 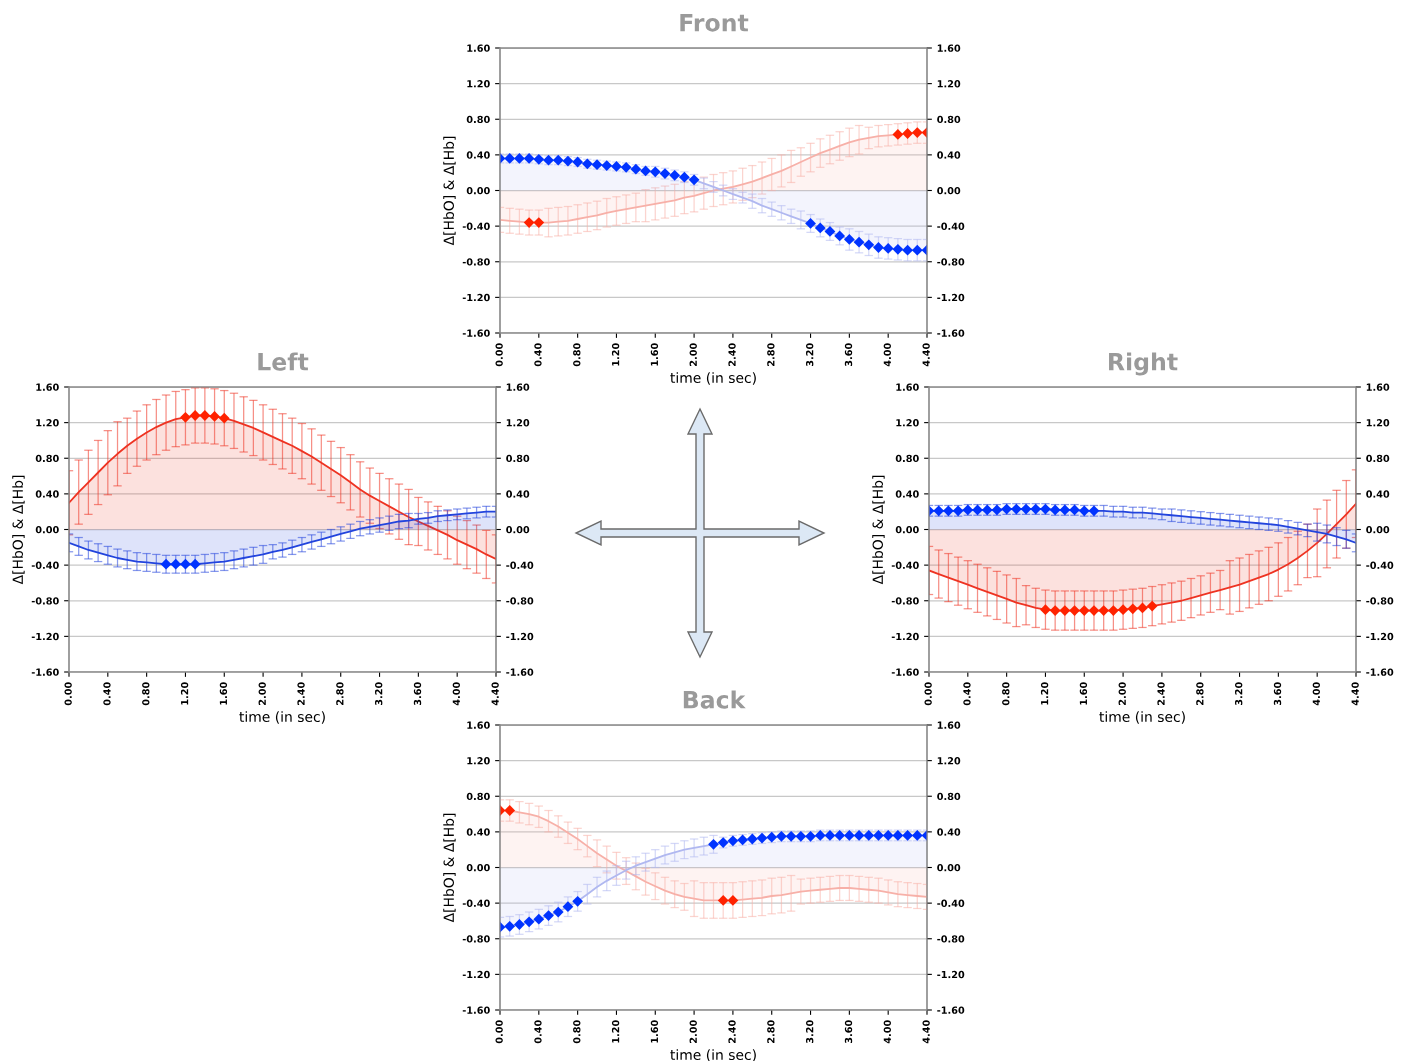 I want to click on chart-title: Left, so click(x=283, y=361).